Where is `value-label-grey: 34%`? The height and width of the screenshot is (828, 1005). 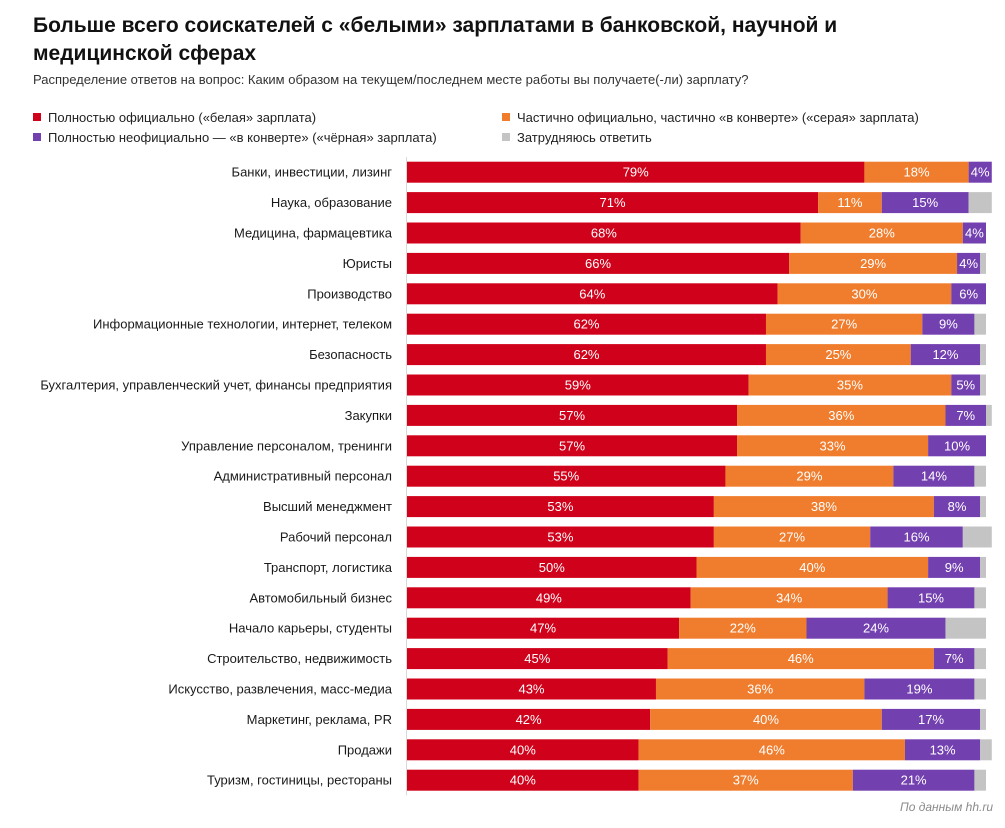 value-label-grey: 34% is located at coordinates (789, 597).